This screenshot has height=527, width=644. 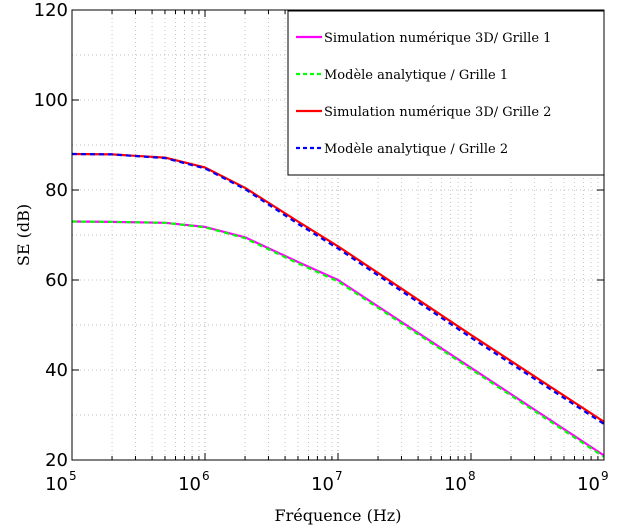 What do you see at coordinates (51, 100) in the screenshot?
I see `y-tick-label: 100` at bounding box center [51, 100].